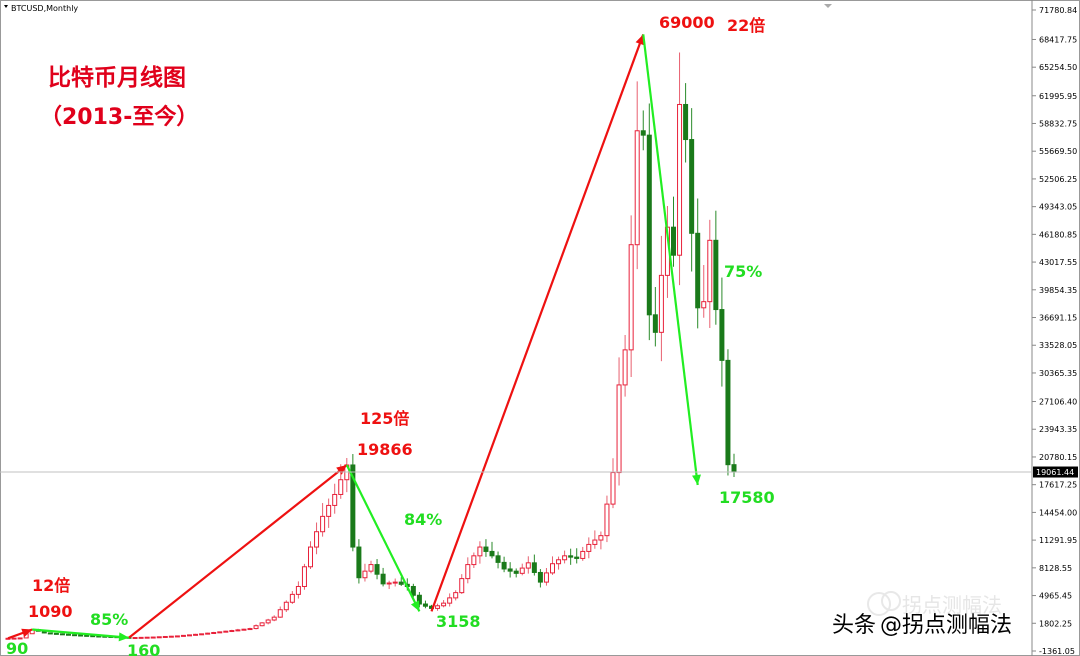 The height and width of the screenshot is (656, 1080). Describe the element at coordinates (1055, 596) in the screenshot. I see `y-tick-label: 4965.45` at that location.